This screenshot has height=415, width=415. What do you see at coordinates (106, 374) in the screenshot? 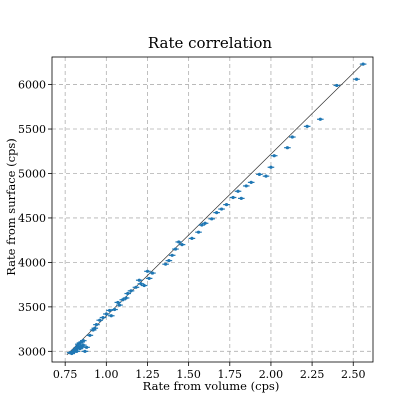
I see `x-tick-label: 1.00` at bounding box center [106, 374].